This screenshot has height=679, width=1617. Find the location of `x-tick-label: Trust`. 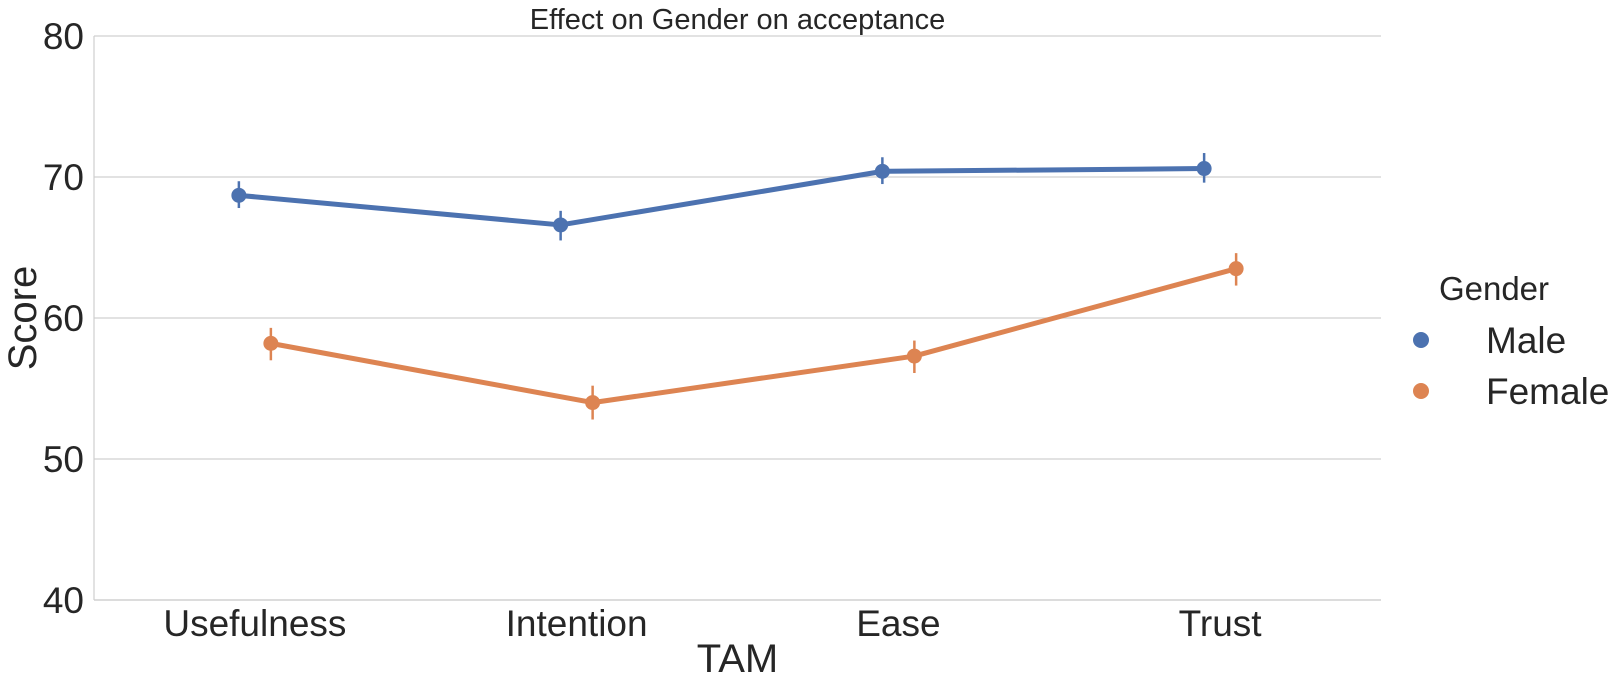

x-tick-label: Trust is located at coordinates (1221, 623).